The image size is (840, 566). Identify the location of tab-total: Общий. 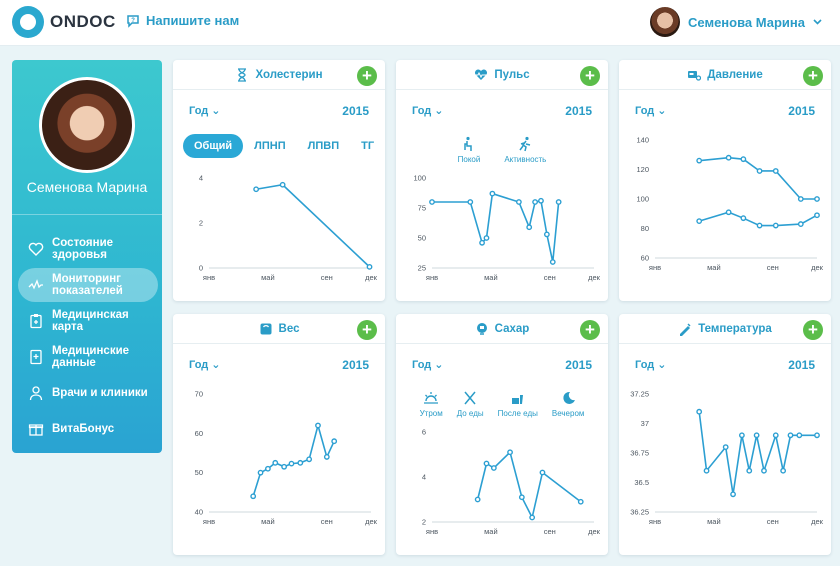
(213, 146).